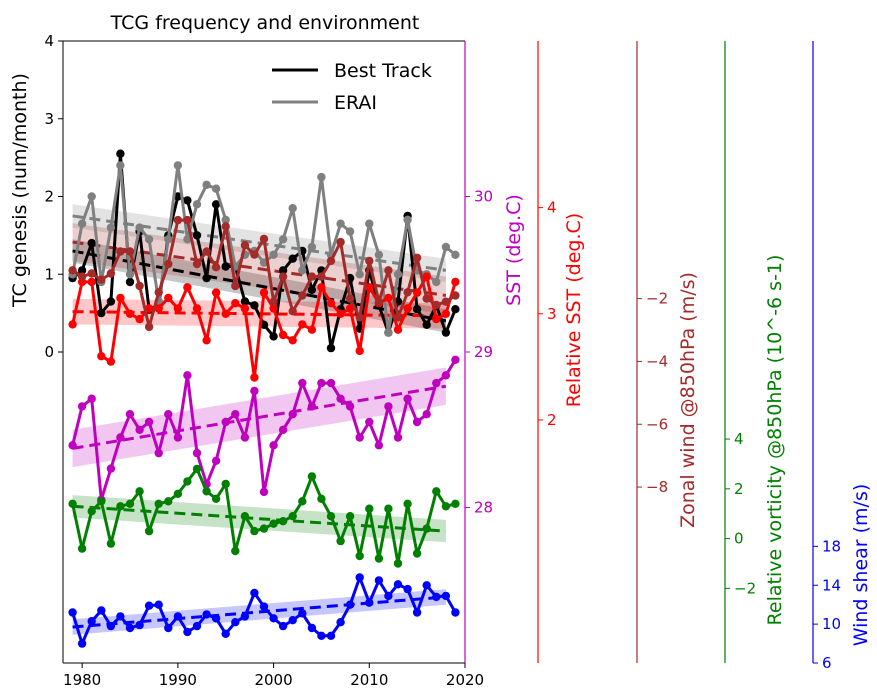 This screenshot has width=877, height=692. I want to click on vort-tick-label-3: 4, so click(739, 439).